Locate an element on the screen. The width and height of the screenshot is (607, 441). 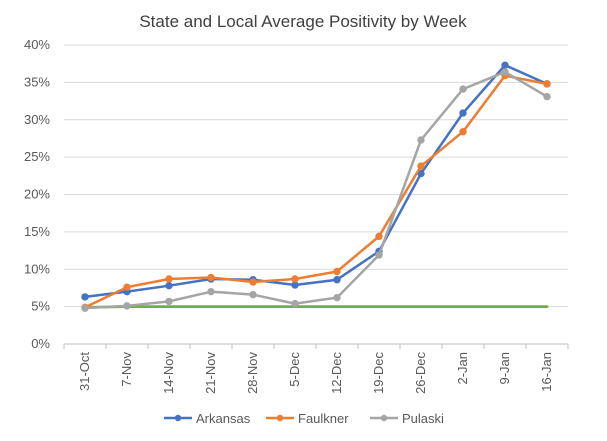
legend-item-pulaski: Pulaski is located at coordinates (407, 418).